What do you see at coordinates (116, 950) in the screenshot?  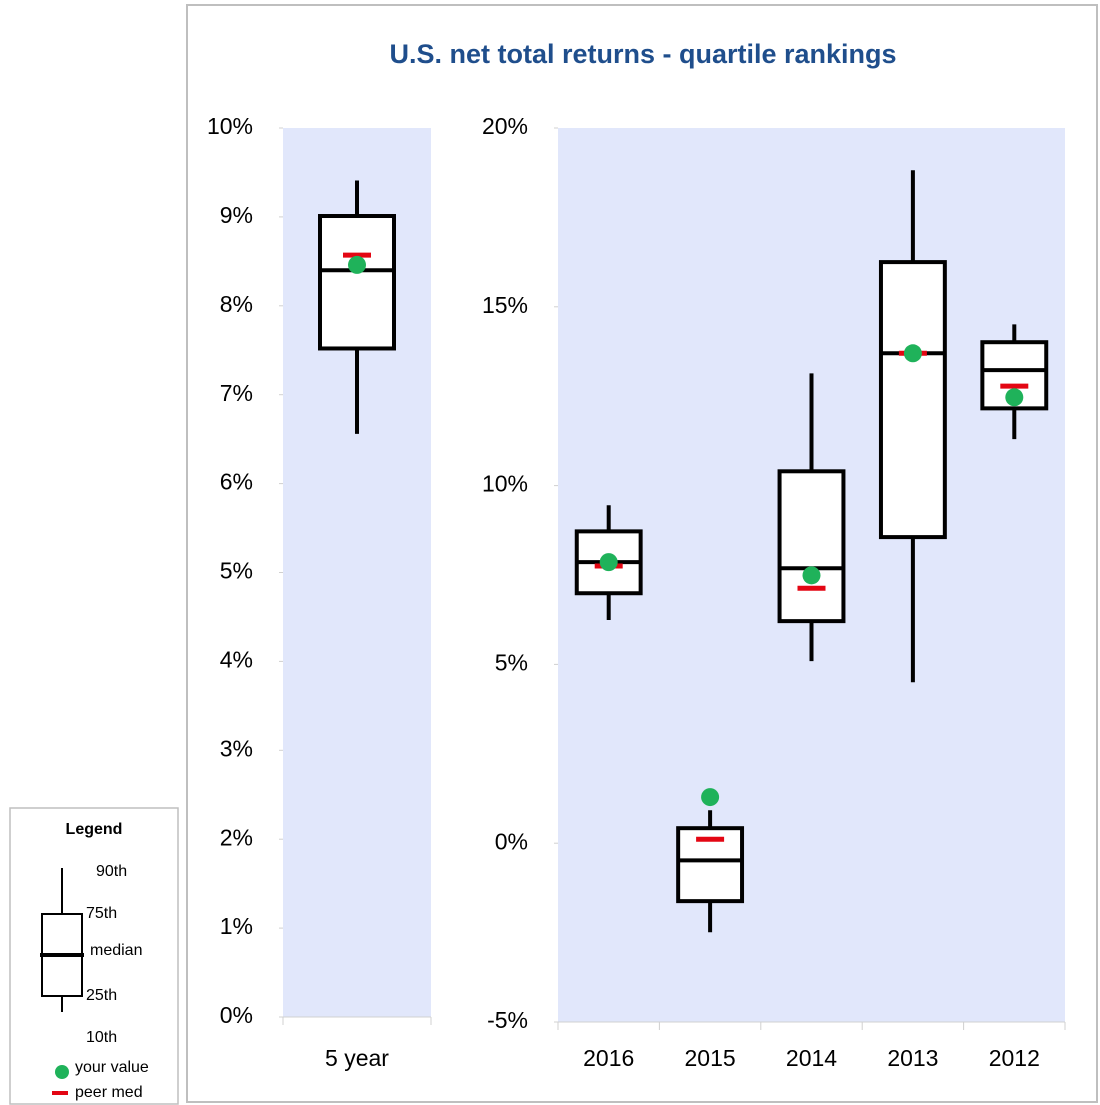 I see `legend-label: median` at bounding box center [116, 950].